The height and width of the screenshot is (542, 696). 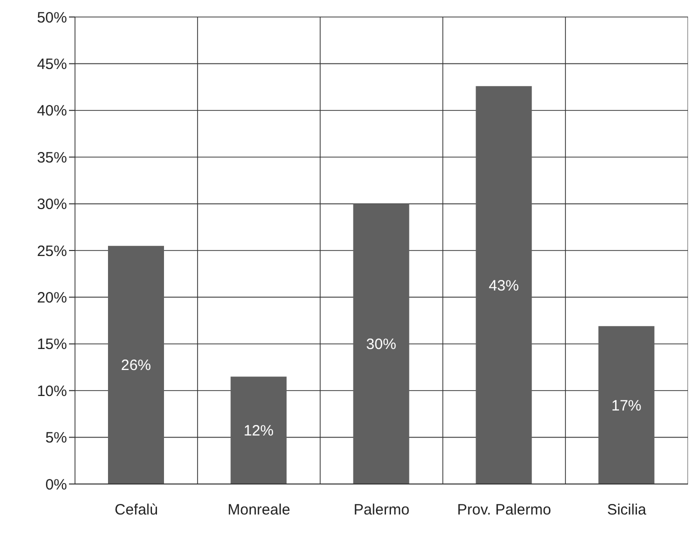 I want to click on x-tick-label: Prov. Palermo, so click(x=504, y=510).